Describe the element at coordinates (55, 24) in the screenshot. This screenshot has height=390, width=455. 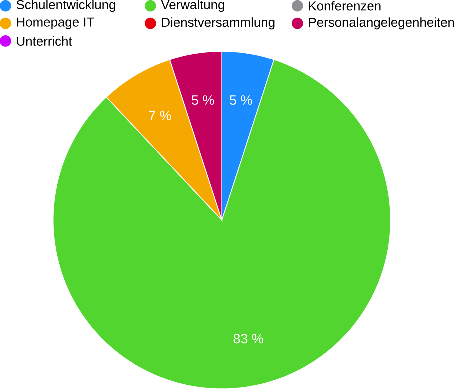
I see `legend-label: Homepage IT` at that location.